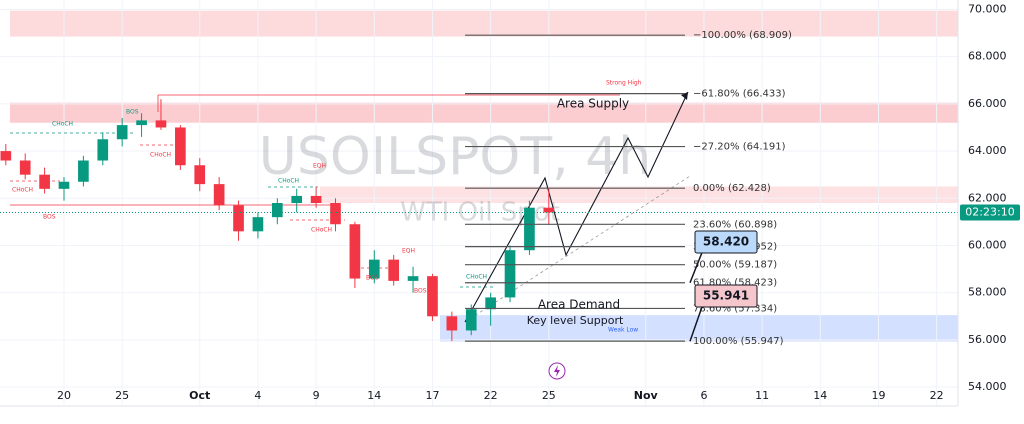 This screenshot has height=424, width=1024. What do you see at coordinates (623, 330) in the screenshot?
I see `weak-low-label: Weak Low` at bounding box center [623, 330].